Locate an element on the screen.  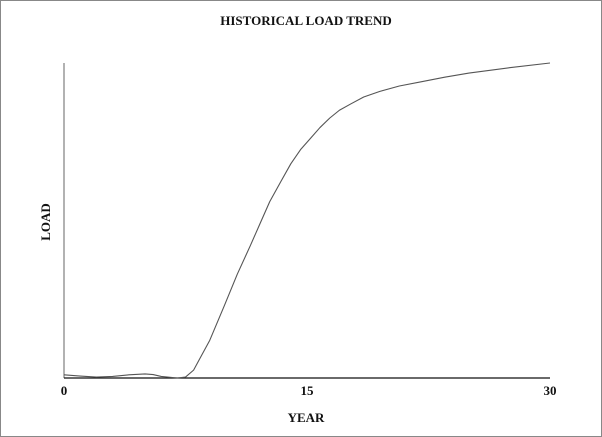
x-axis-label: YEAR is located at coordinates (306, 417).